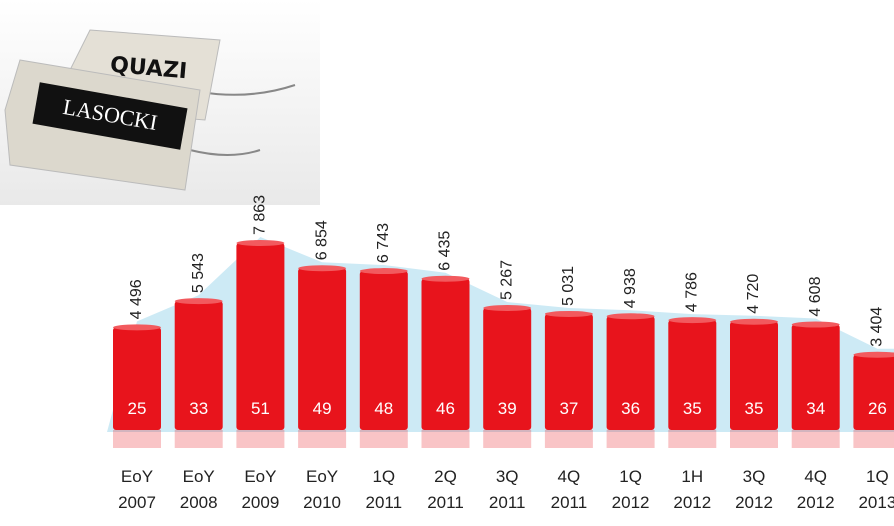 This screenshot has width=894, height=526. I want to click on value-label: 5 543, so click(198, 273).